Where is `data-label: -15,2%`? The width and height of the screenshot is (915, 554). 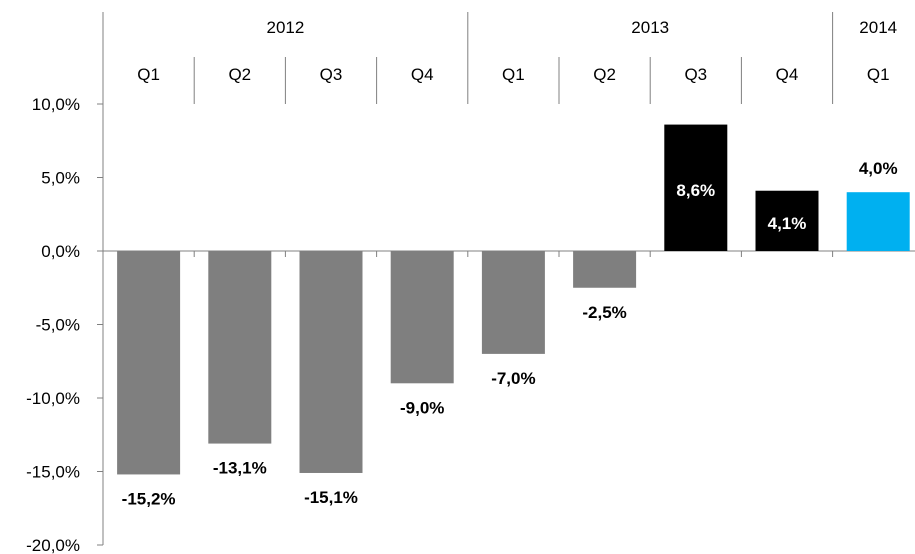
data-label: -15,2% is located at coordinates (149, 498).